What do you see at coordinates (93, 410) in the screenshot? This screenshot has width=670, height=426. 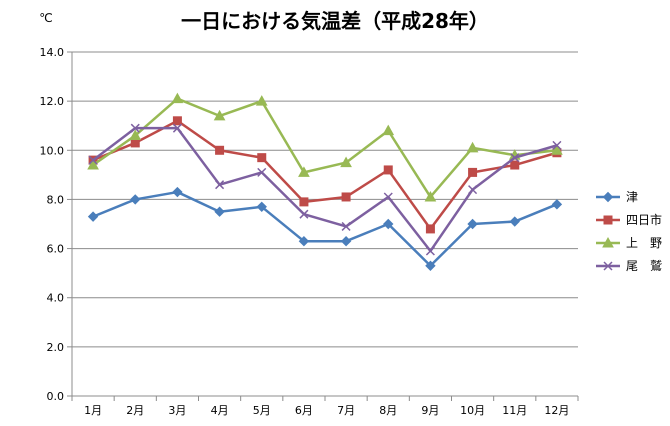 I see `x-tick-label: 1月` at bounding box center [93, 410].